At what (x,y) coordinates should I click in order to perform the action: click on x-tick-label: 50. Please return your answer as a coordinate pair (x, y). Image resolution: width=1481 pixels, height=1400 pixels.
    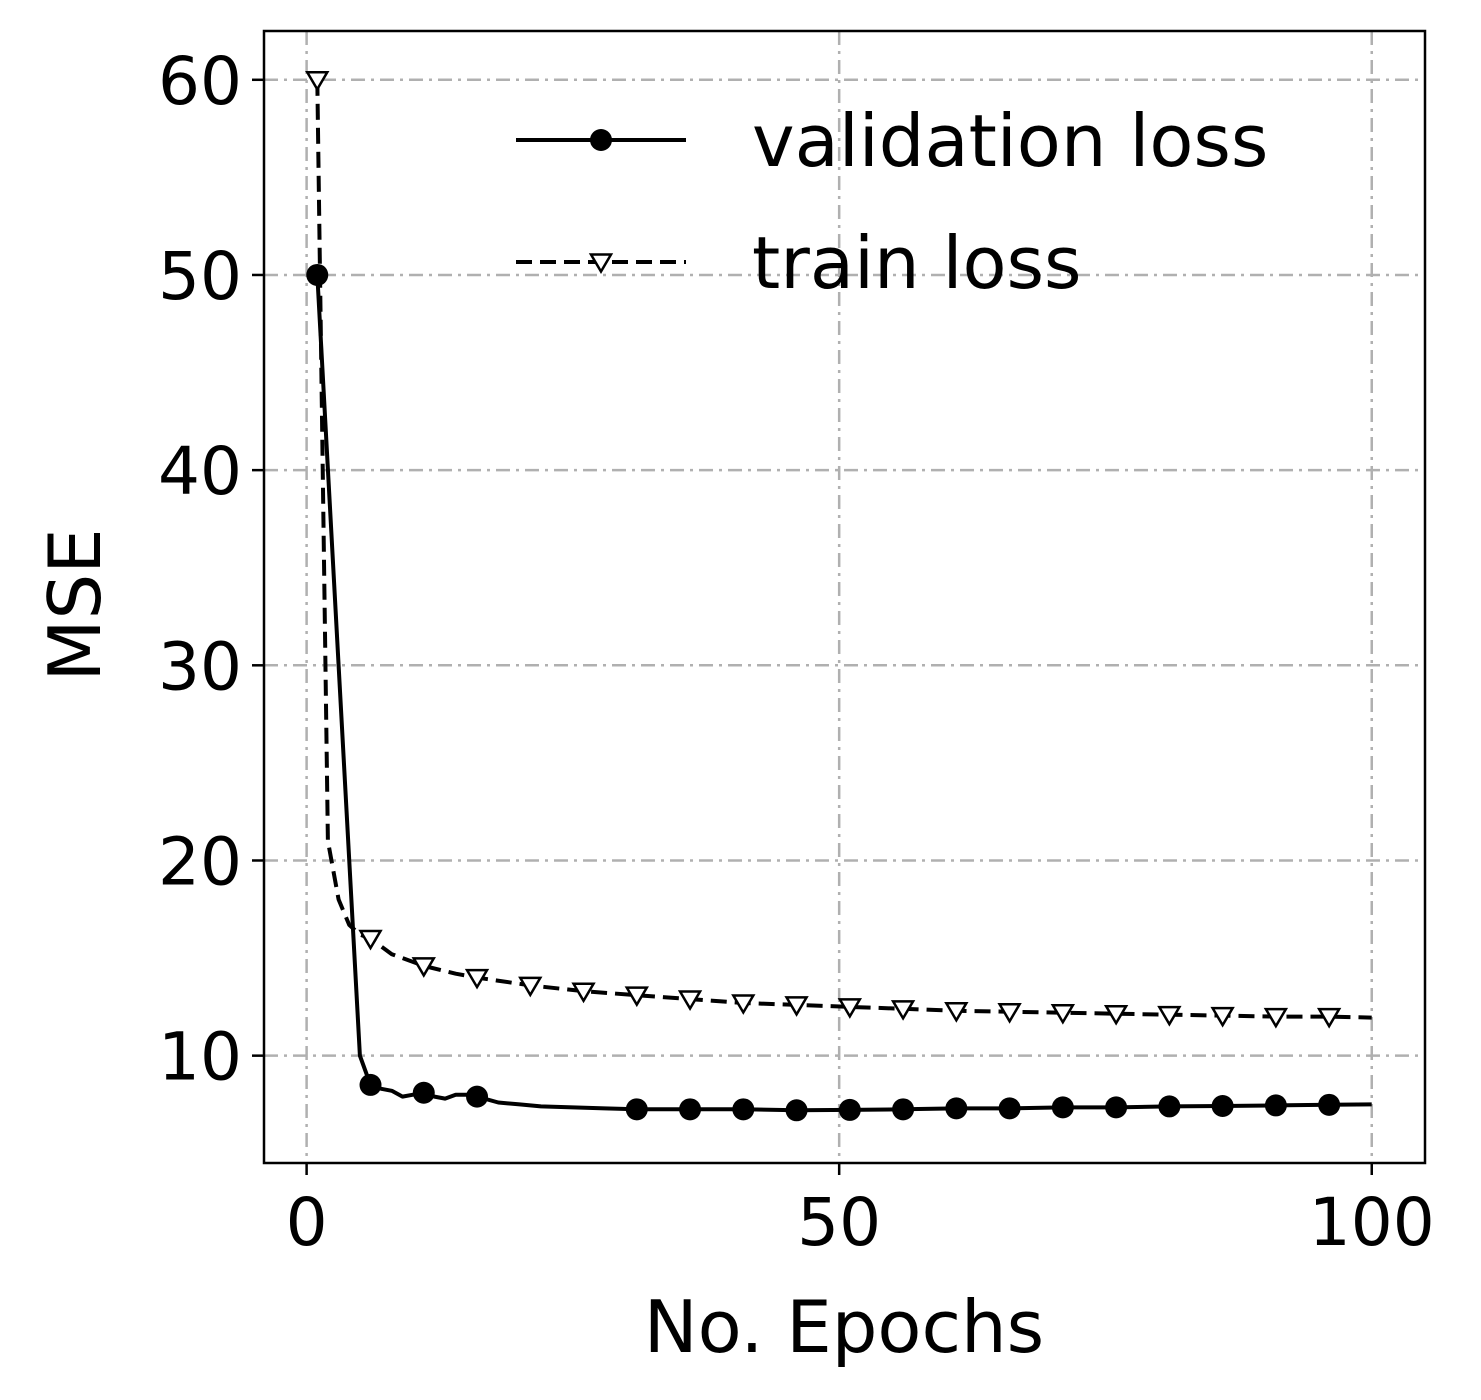
    Looking at the image, I should click on (839, 1222).